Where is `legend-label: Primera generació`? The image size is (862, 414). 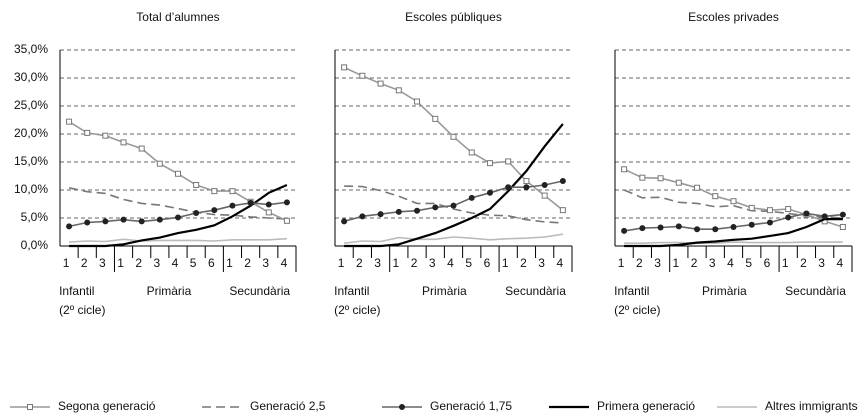
legend-label: Primera generació is located at coordinates (646, 406).